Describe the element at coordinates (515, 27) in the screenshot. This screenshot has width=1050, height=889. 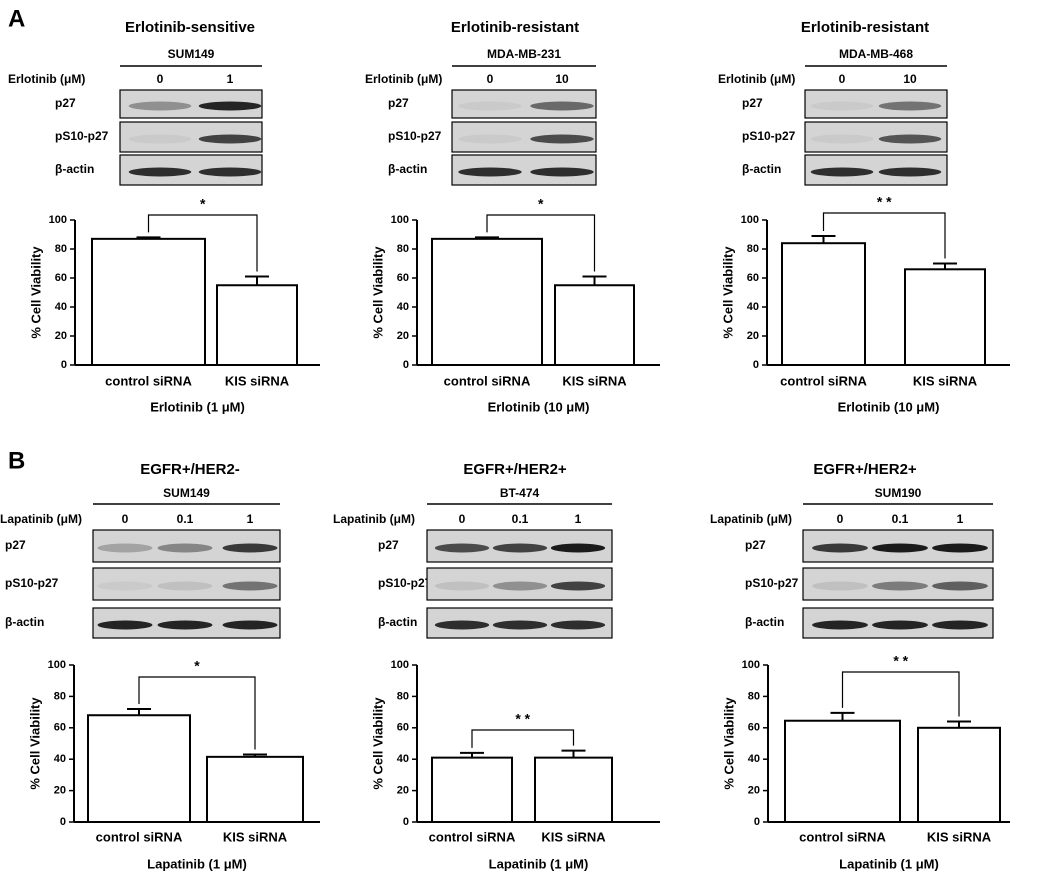
I see `subpanel-title: Erlotinib-resistant` at that location.